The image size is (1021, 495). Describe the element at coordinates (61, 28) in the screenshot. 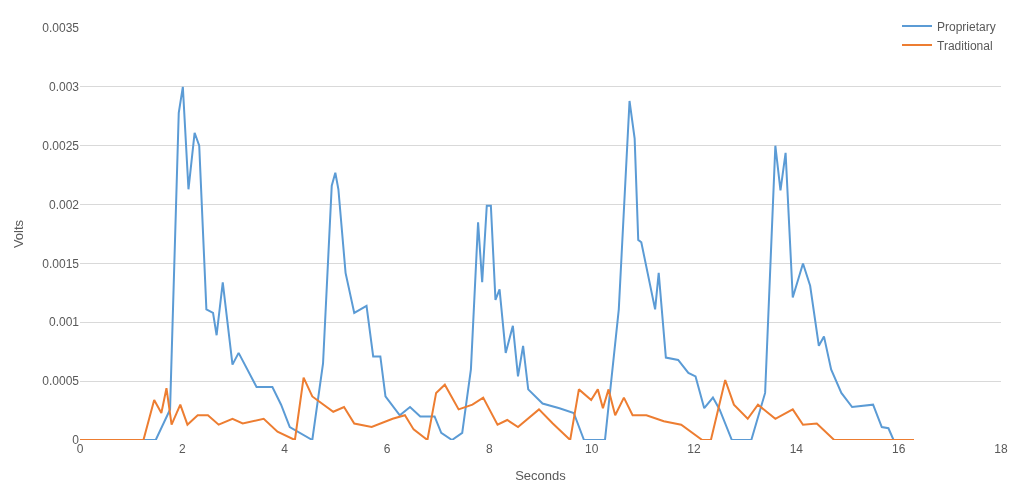

I see `y-tick-label: 0.0035` at that location.